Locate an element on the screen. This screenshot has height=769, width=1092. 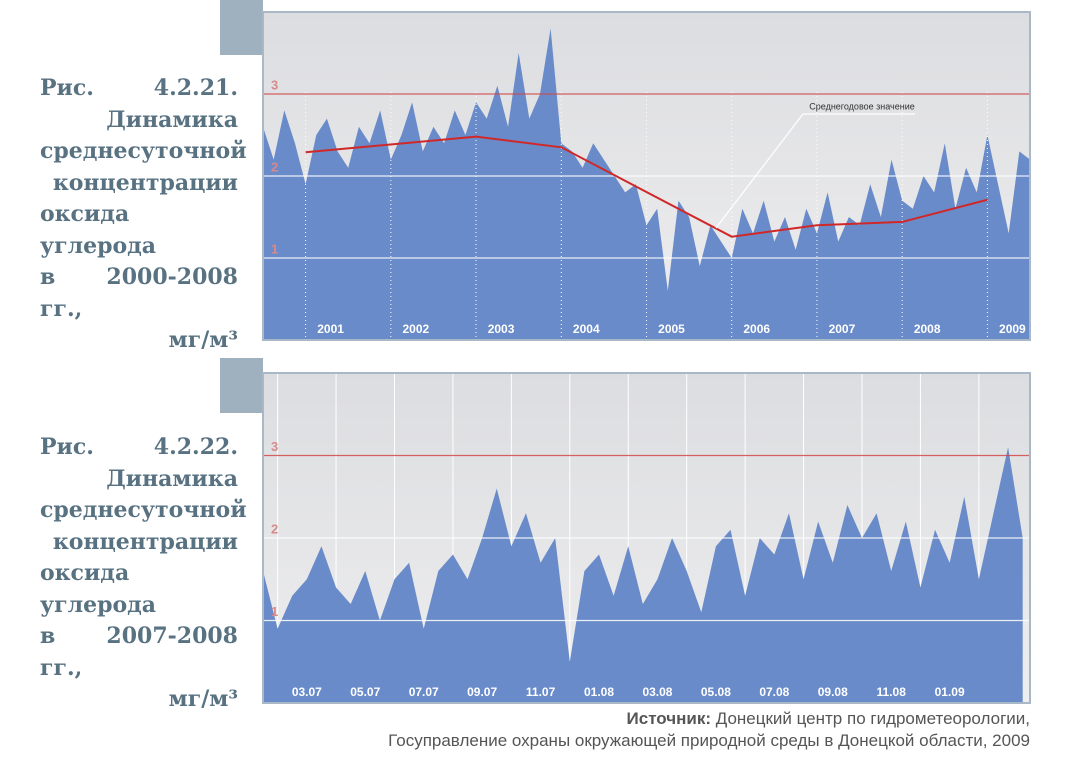
caption-line: Рис. 4.2.21. is located at coordinates (139, 88).